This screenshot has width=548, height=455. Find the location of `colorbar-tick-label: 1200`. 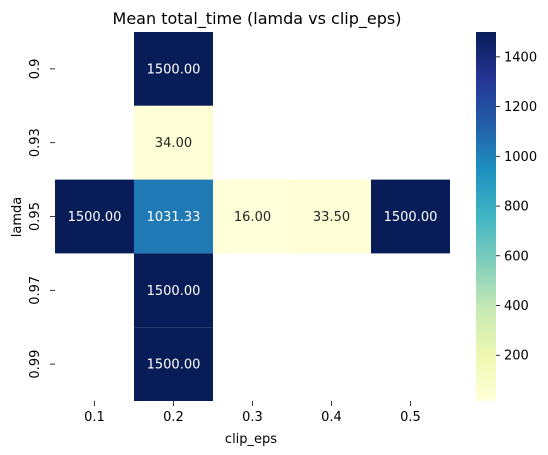

colorbar-tick-label: 1200 is located at coordinates (520, 107).